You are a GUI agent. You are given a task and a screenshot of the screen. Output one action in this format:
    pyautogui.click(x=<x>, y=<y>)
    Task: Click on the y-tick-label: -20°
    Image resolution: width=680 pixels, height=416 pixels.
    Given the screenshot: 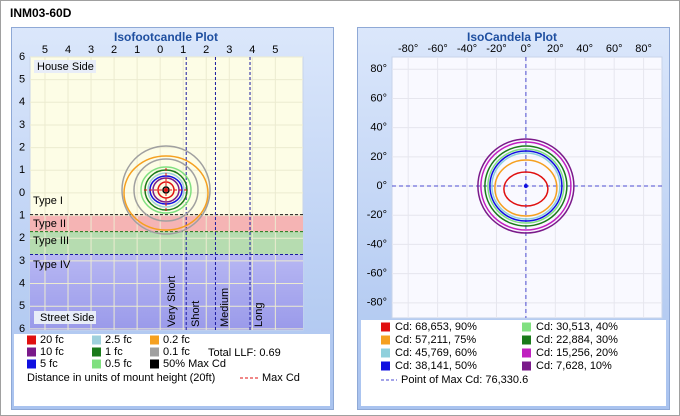 What is the action you would take?
    pyautogui.click(x=377, y=215)
    